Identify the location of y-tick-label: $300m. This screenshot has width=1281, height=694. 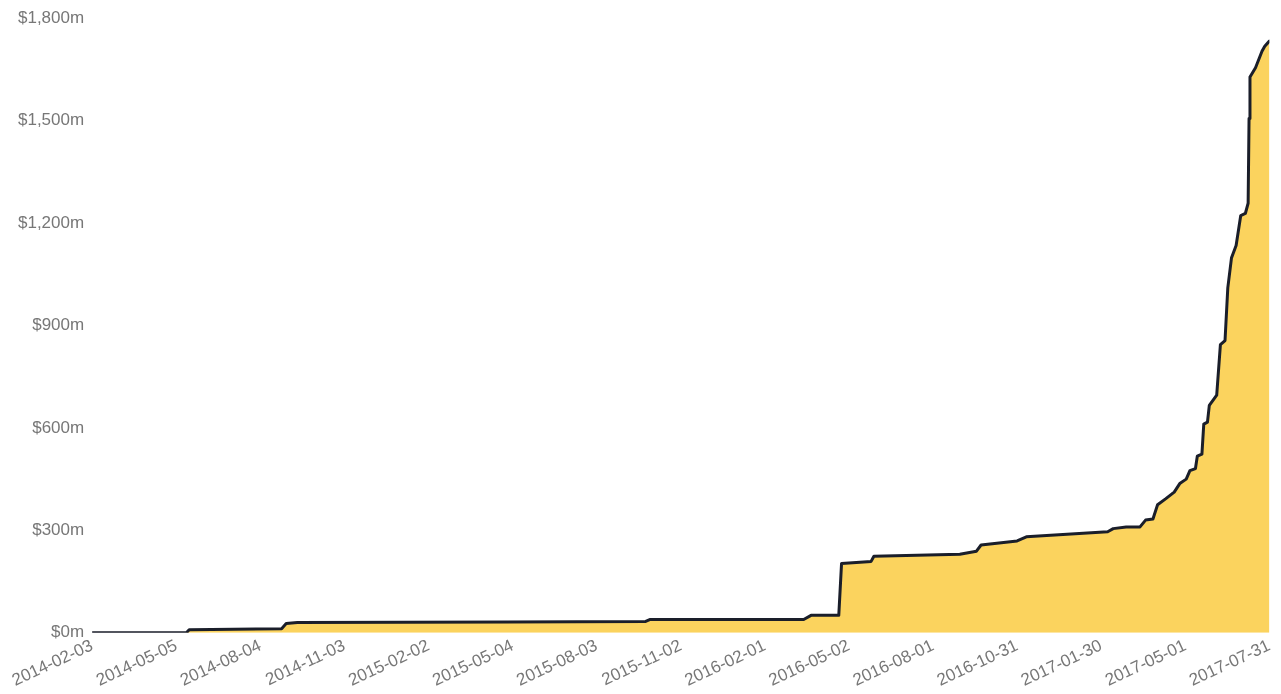
(58, 530).